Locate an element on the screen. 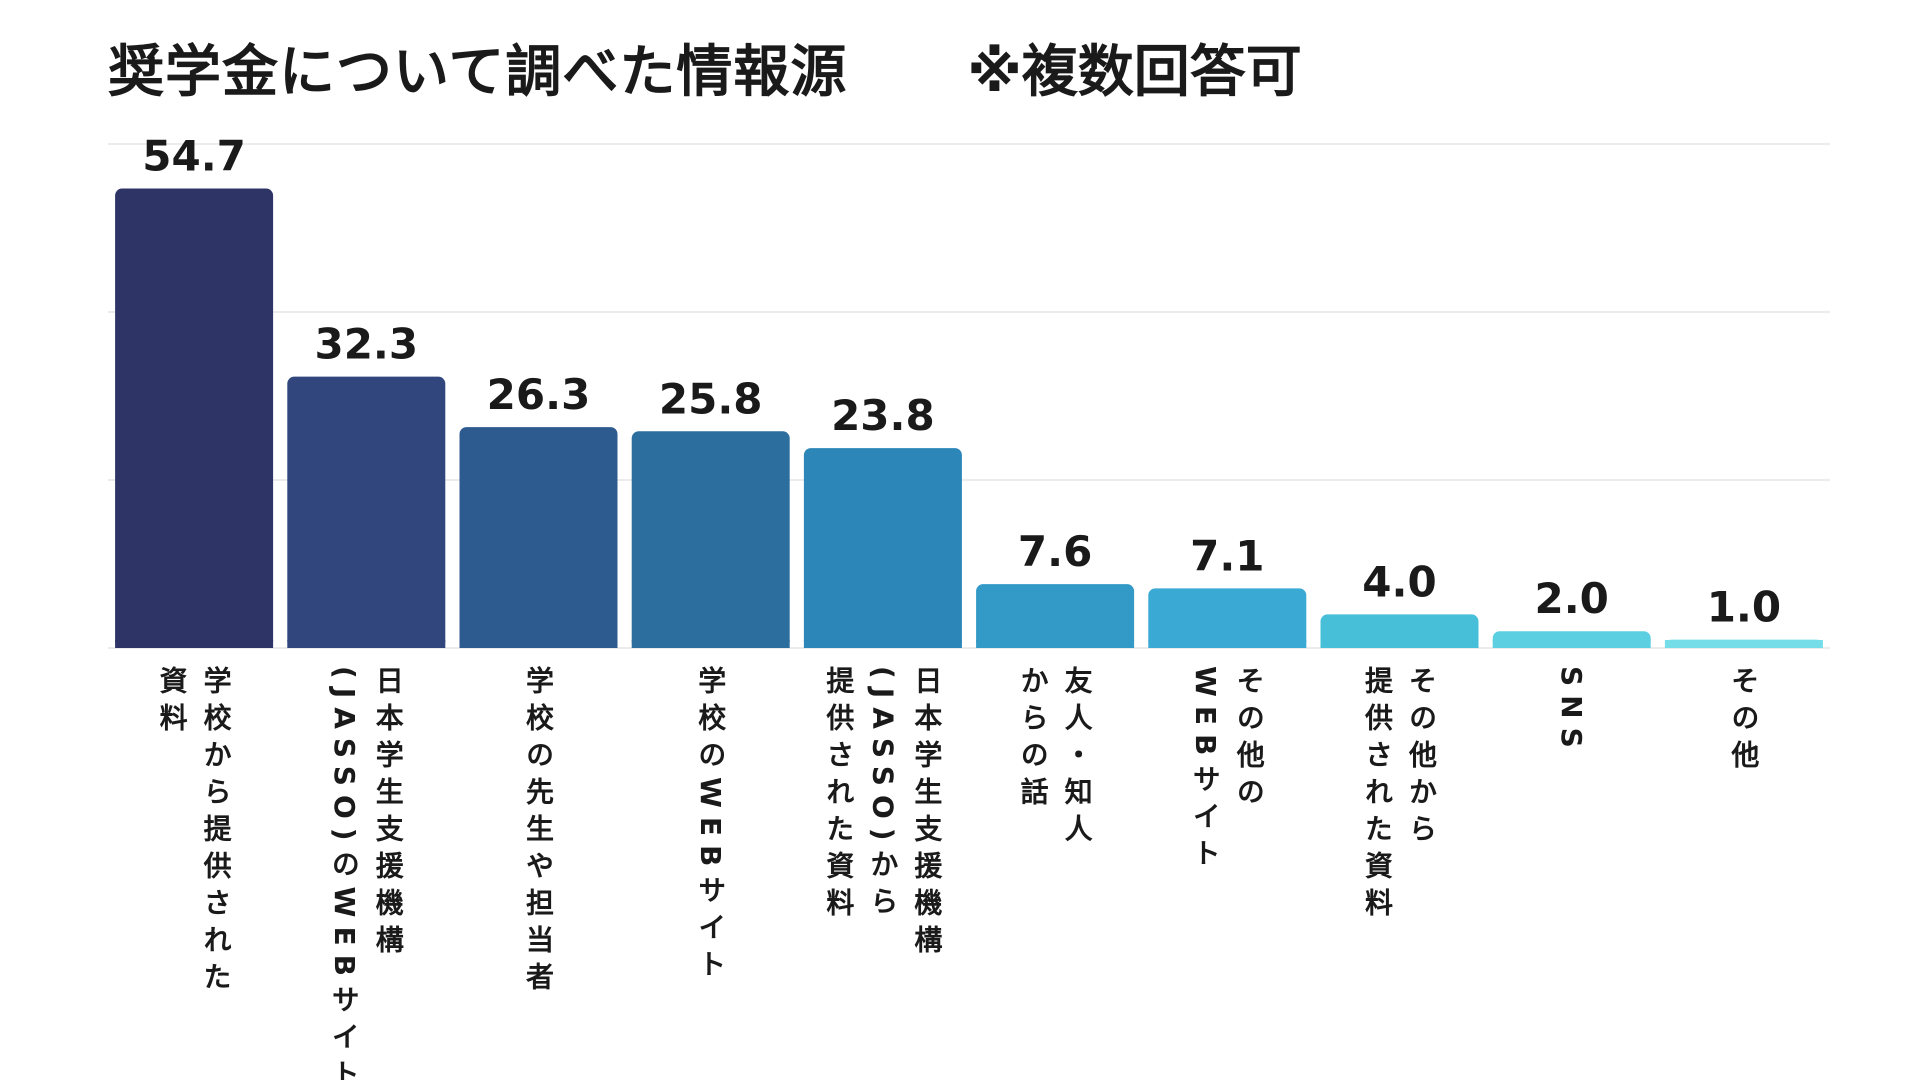 The width and height of the screenshot is (1920, 1080). value-label: 7.6 is located at coordinates (1055, 551).